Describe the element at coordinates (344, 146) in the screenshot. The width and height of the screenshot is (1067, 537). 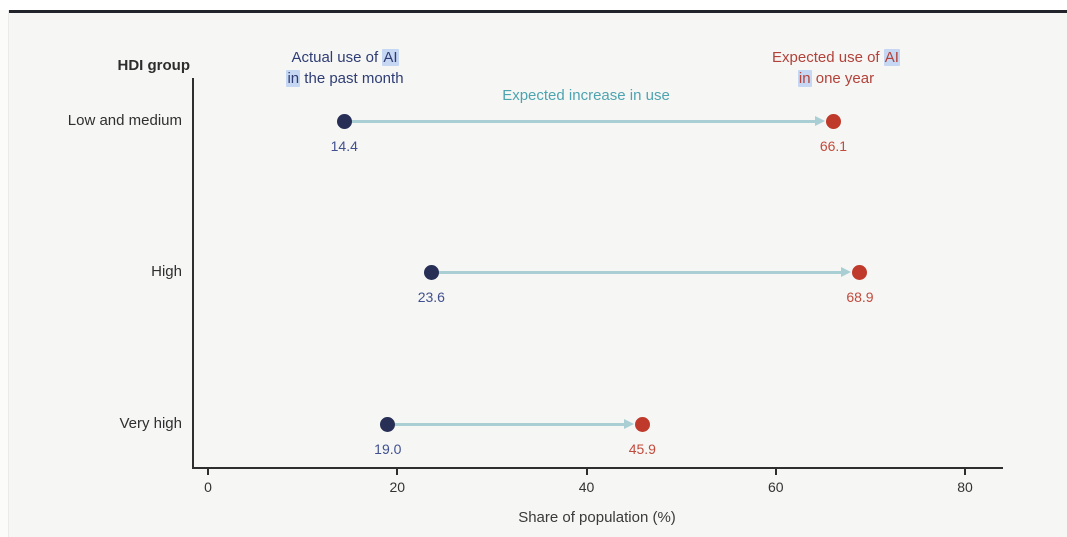
I see `actual-value-label: 14.4` at that location.